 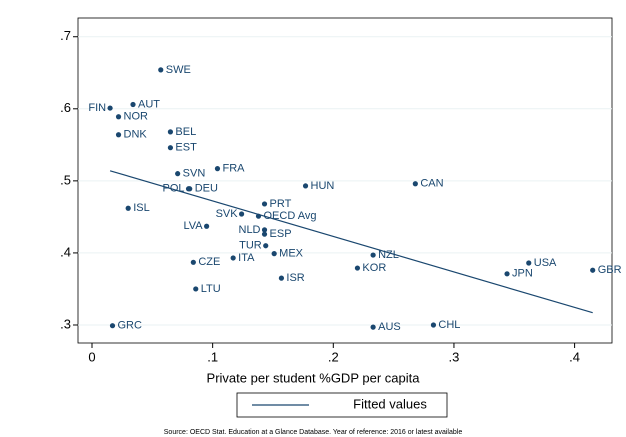 What do you see at coordinates (545, 263) in the screenshot?
I see `point-label: USA` at bounding box center [545, 263].